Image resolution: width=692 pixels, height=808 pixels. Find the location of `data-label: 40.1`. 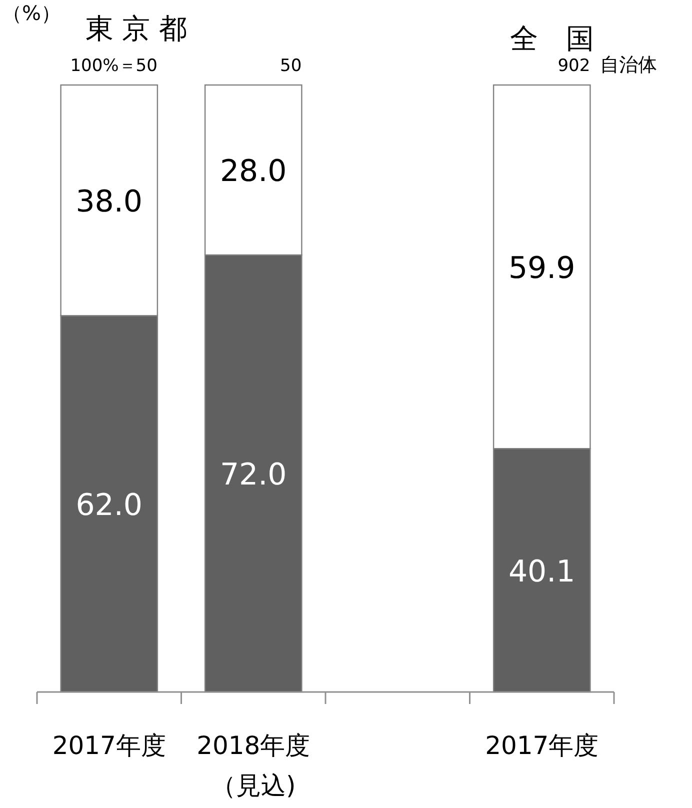

data-label: 40.1 is located at coordinates (542, 572).